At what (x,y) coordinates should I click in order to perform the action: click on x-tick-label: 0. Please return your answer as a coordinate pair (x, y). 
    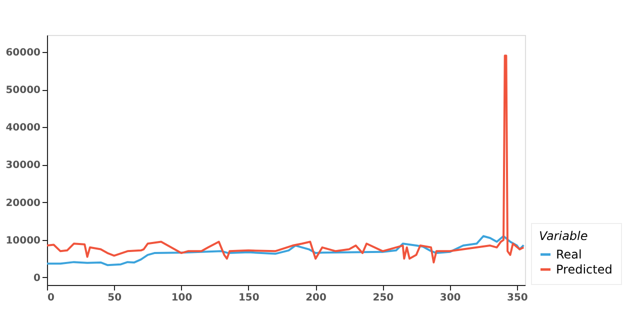
    Looking at the image, I should click on (51, 298).